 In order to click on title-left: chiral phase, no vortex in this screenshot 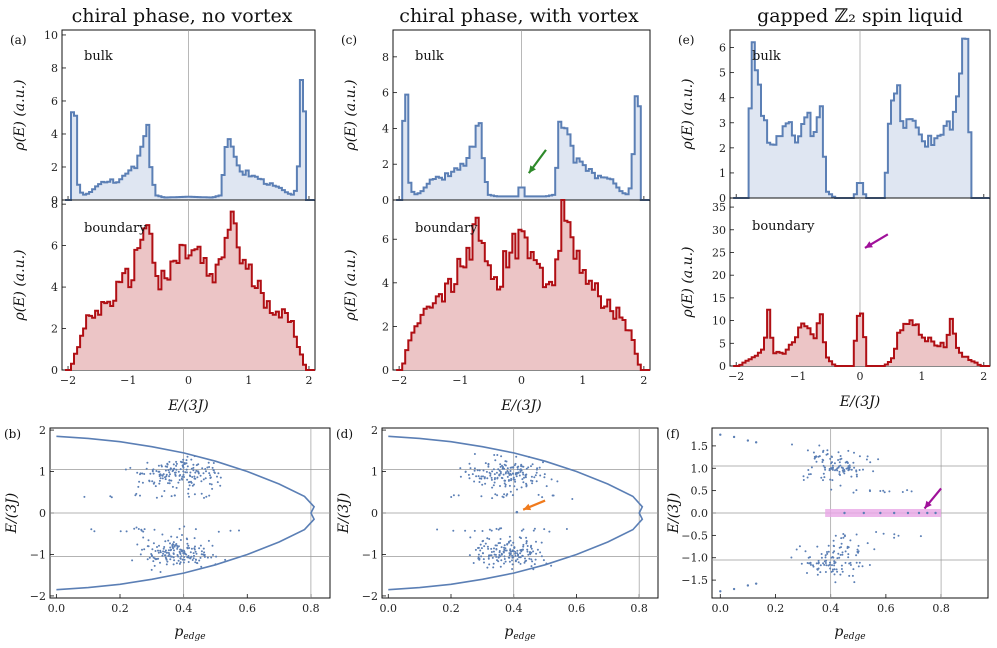, I will do `click(182, 16)`.